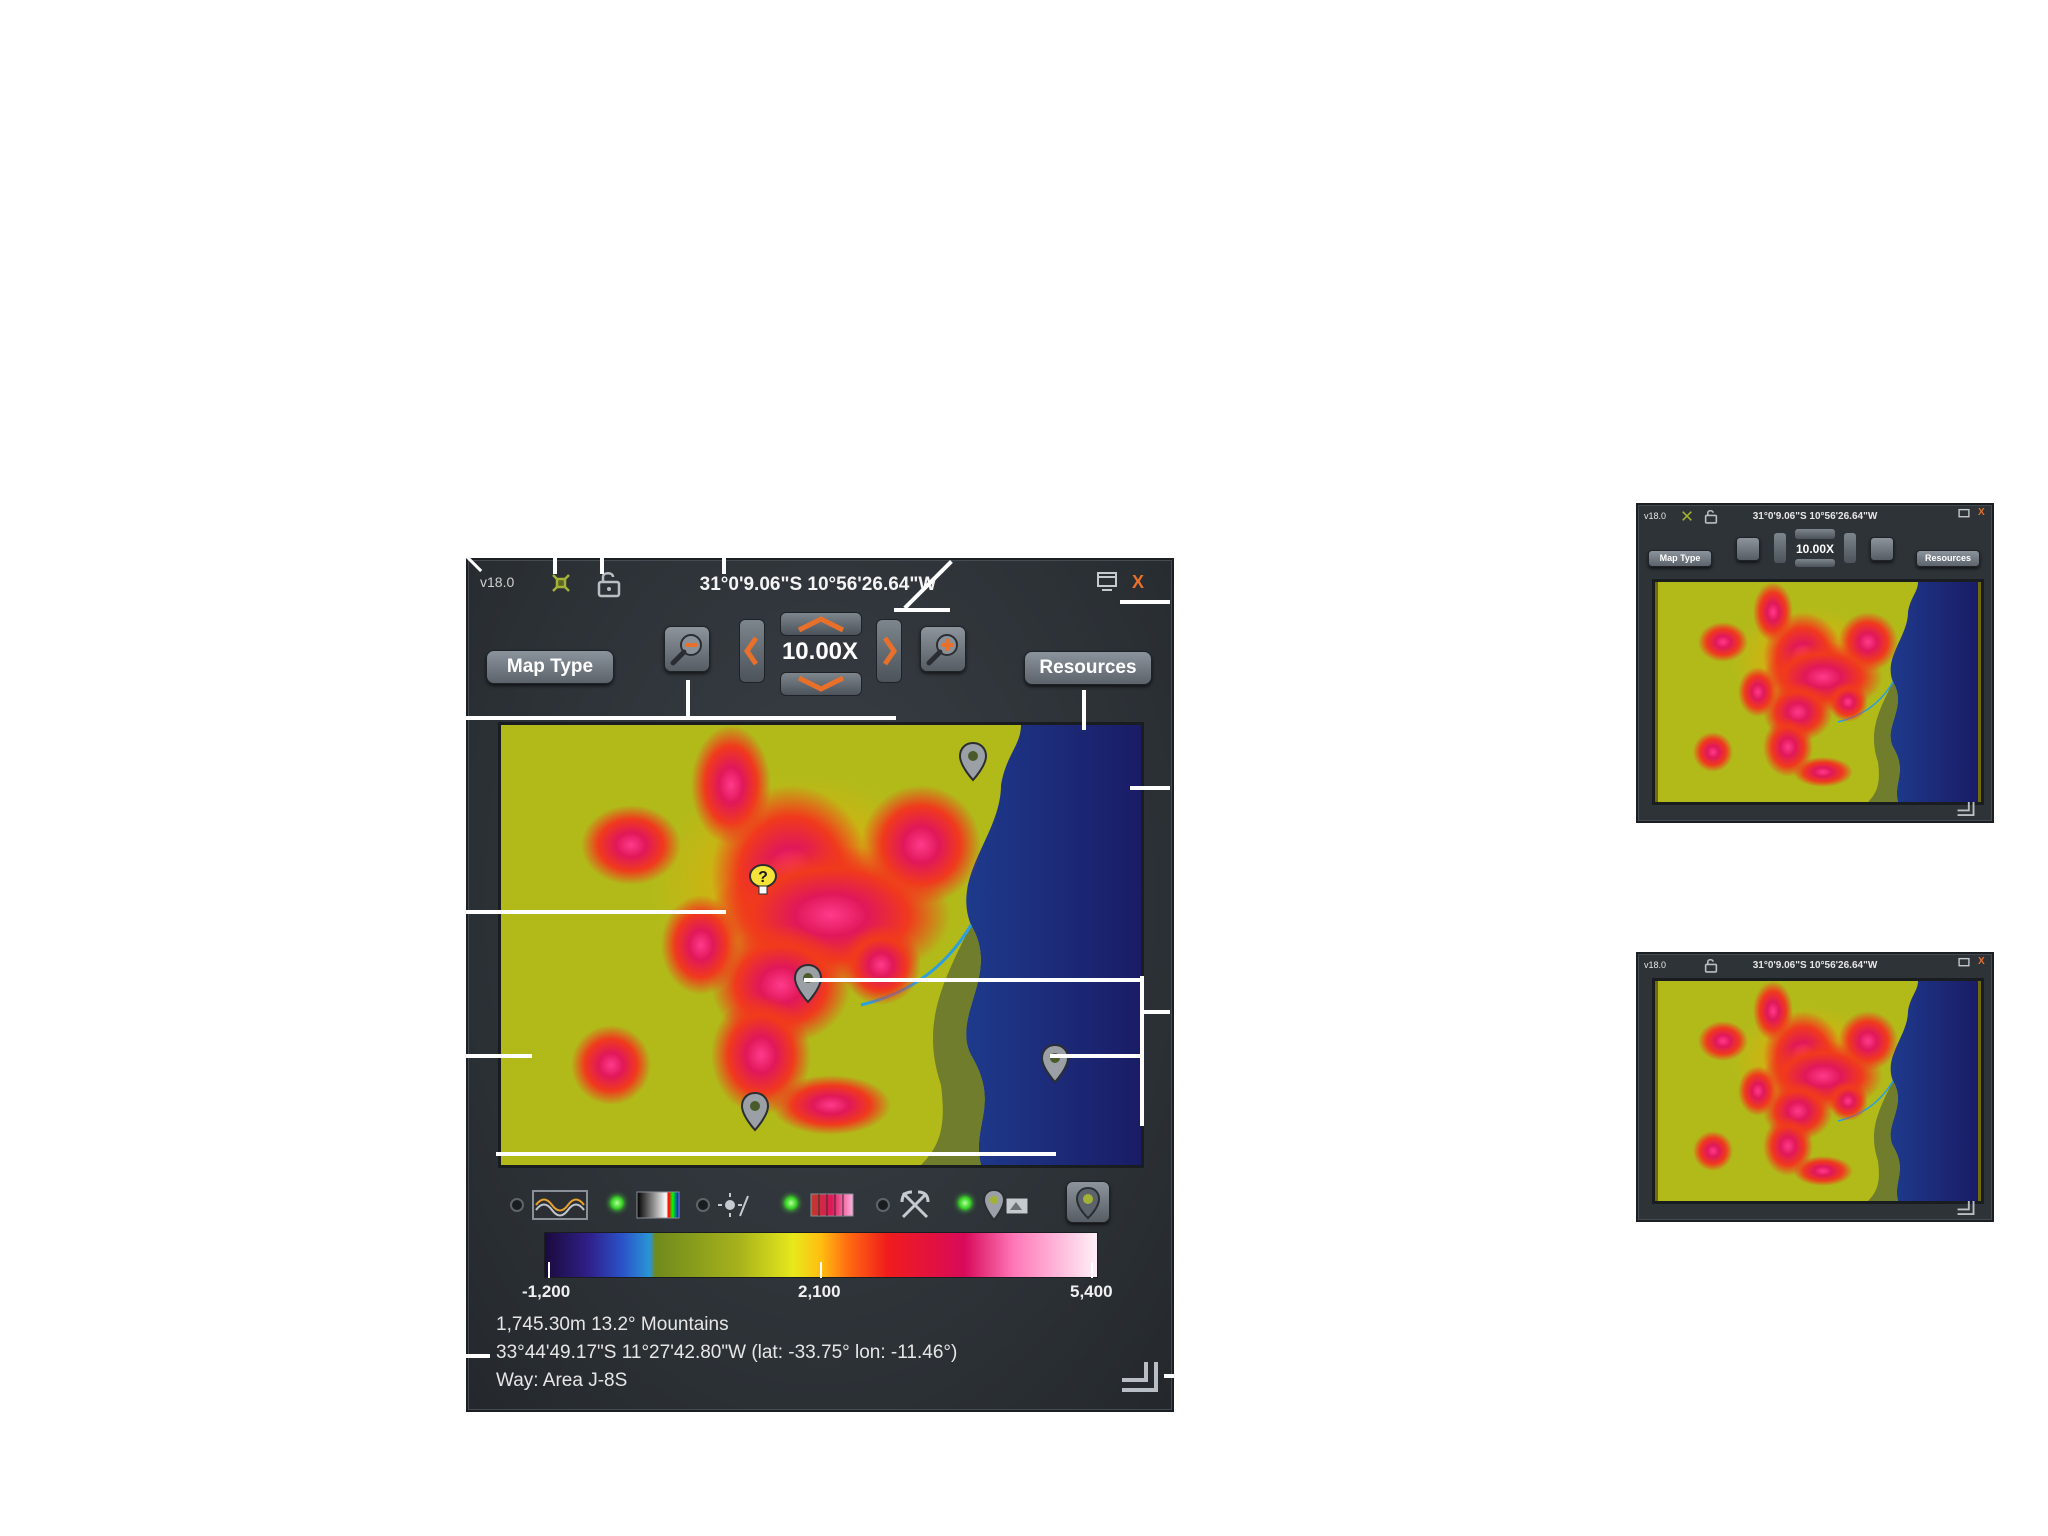  Describe the element at coordinates (1155, 1012) in the screenshot. I see `callout-waypoints-h` at that location.